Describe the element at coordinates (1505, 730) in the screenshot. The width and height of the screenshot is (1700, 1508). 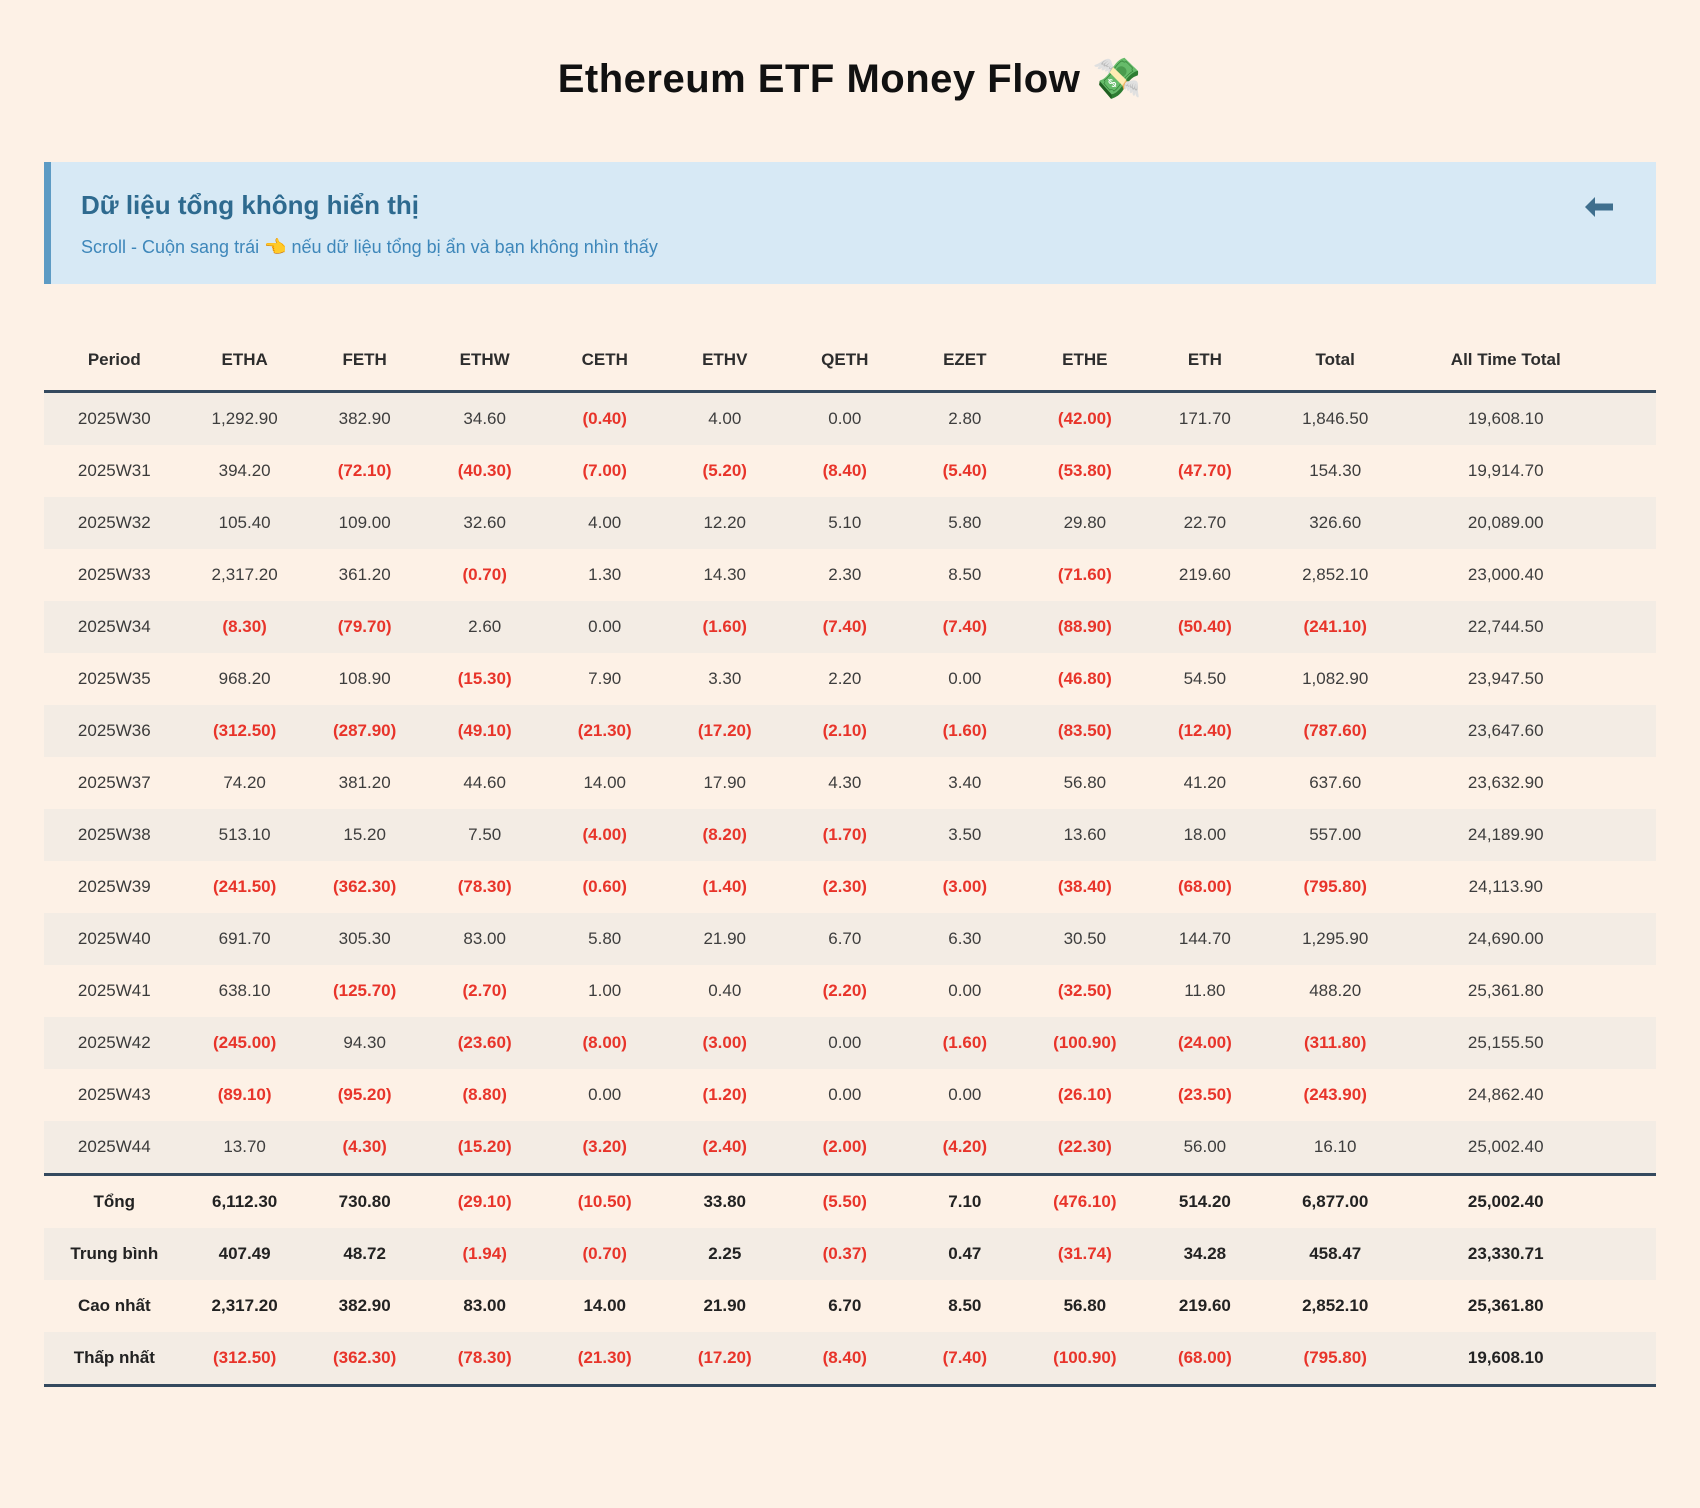
I see `value-cell: 23,647.60` at that location.